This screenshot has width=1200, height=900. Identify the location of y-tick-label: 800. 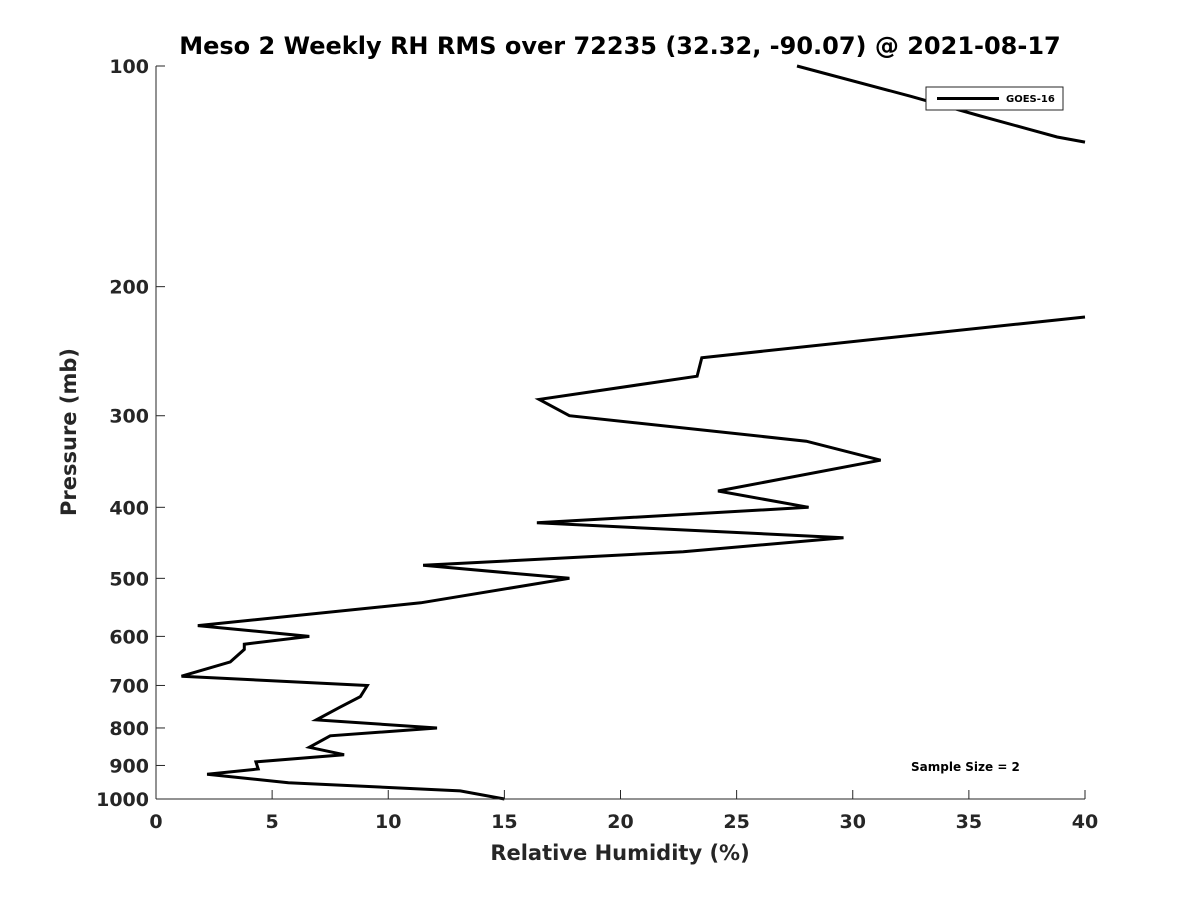
(129, 729).